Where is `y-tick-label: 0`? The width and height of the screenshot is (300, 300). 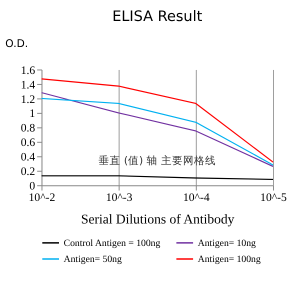 y-tick-label: 0 is located at coordinates (32, 186).